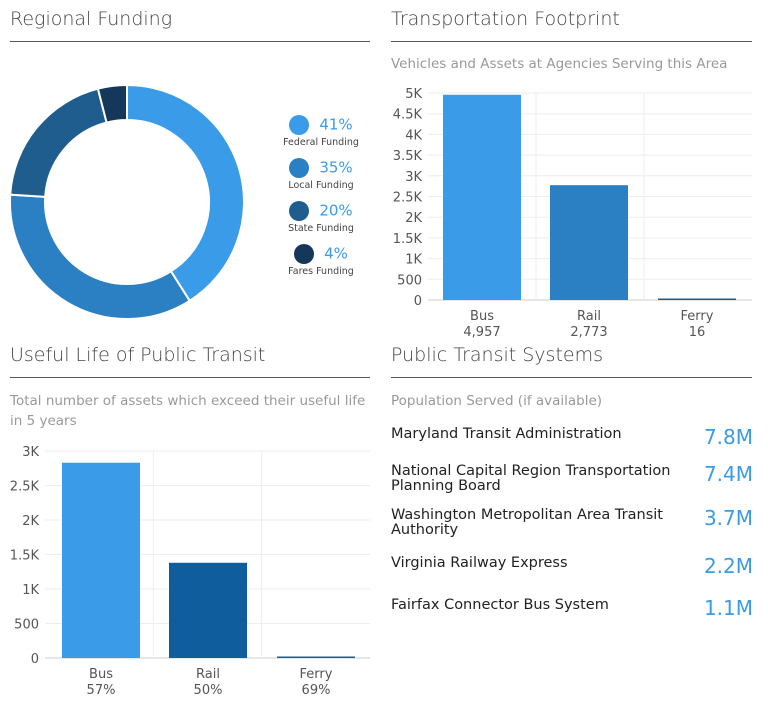  Describe the element at coordinates (481, 332) in the screenshot. I see `bar-value-label: 4,957` at that location.